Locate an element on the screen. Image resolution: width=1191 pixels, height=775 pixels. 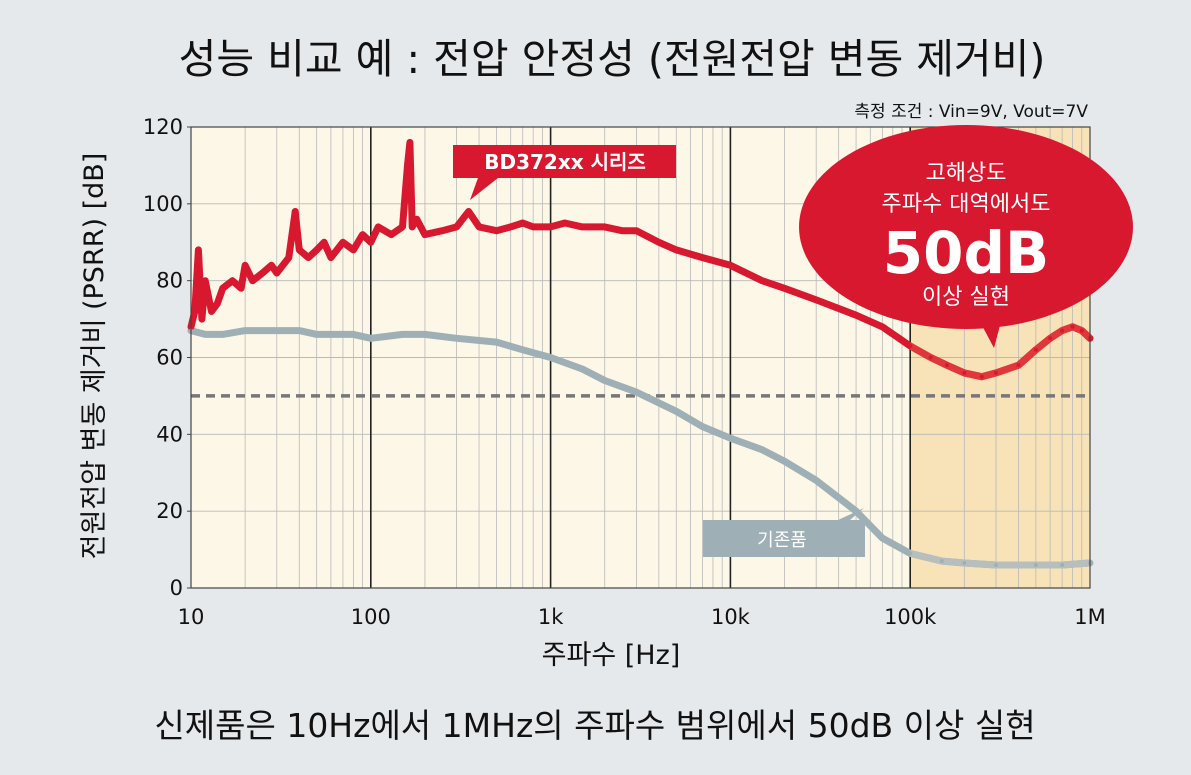
legend-label-bd372xx: BD372xx 시리즈 is located at coordinates (564, 172).